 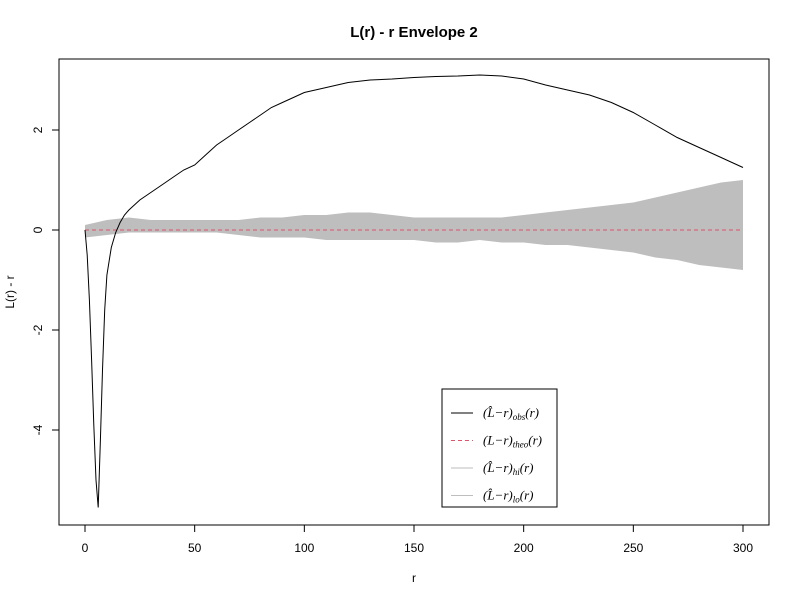 I want to click on y-tick-label: 0, so click(x=38, y=229).